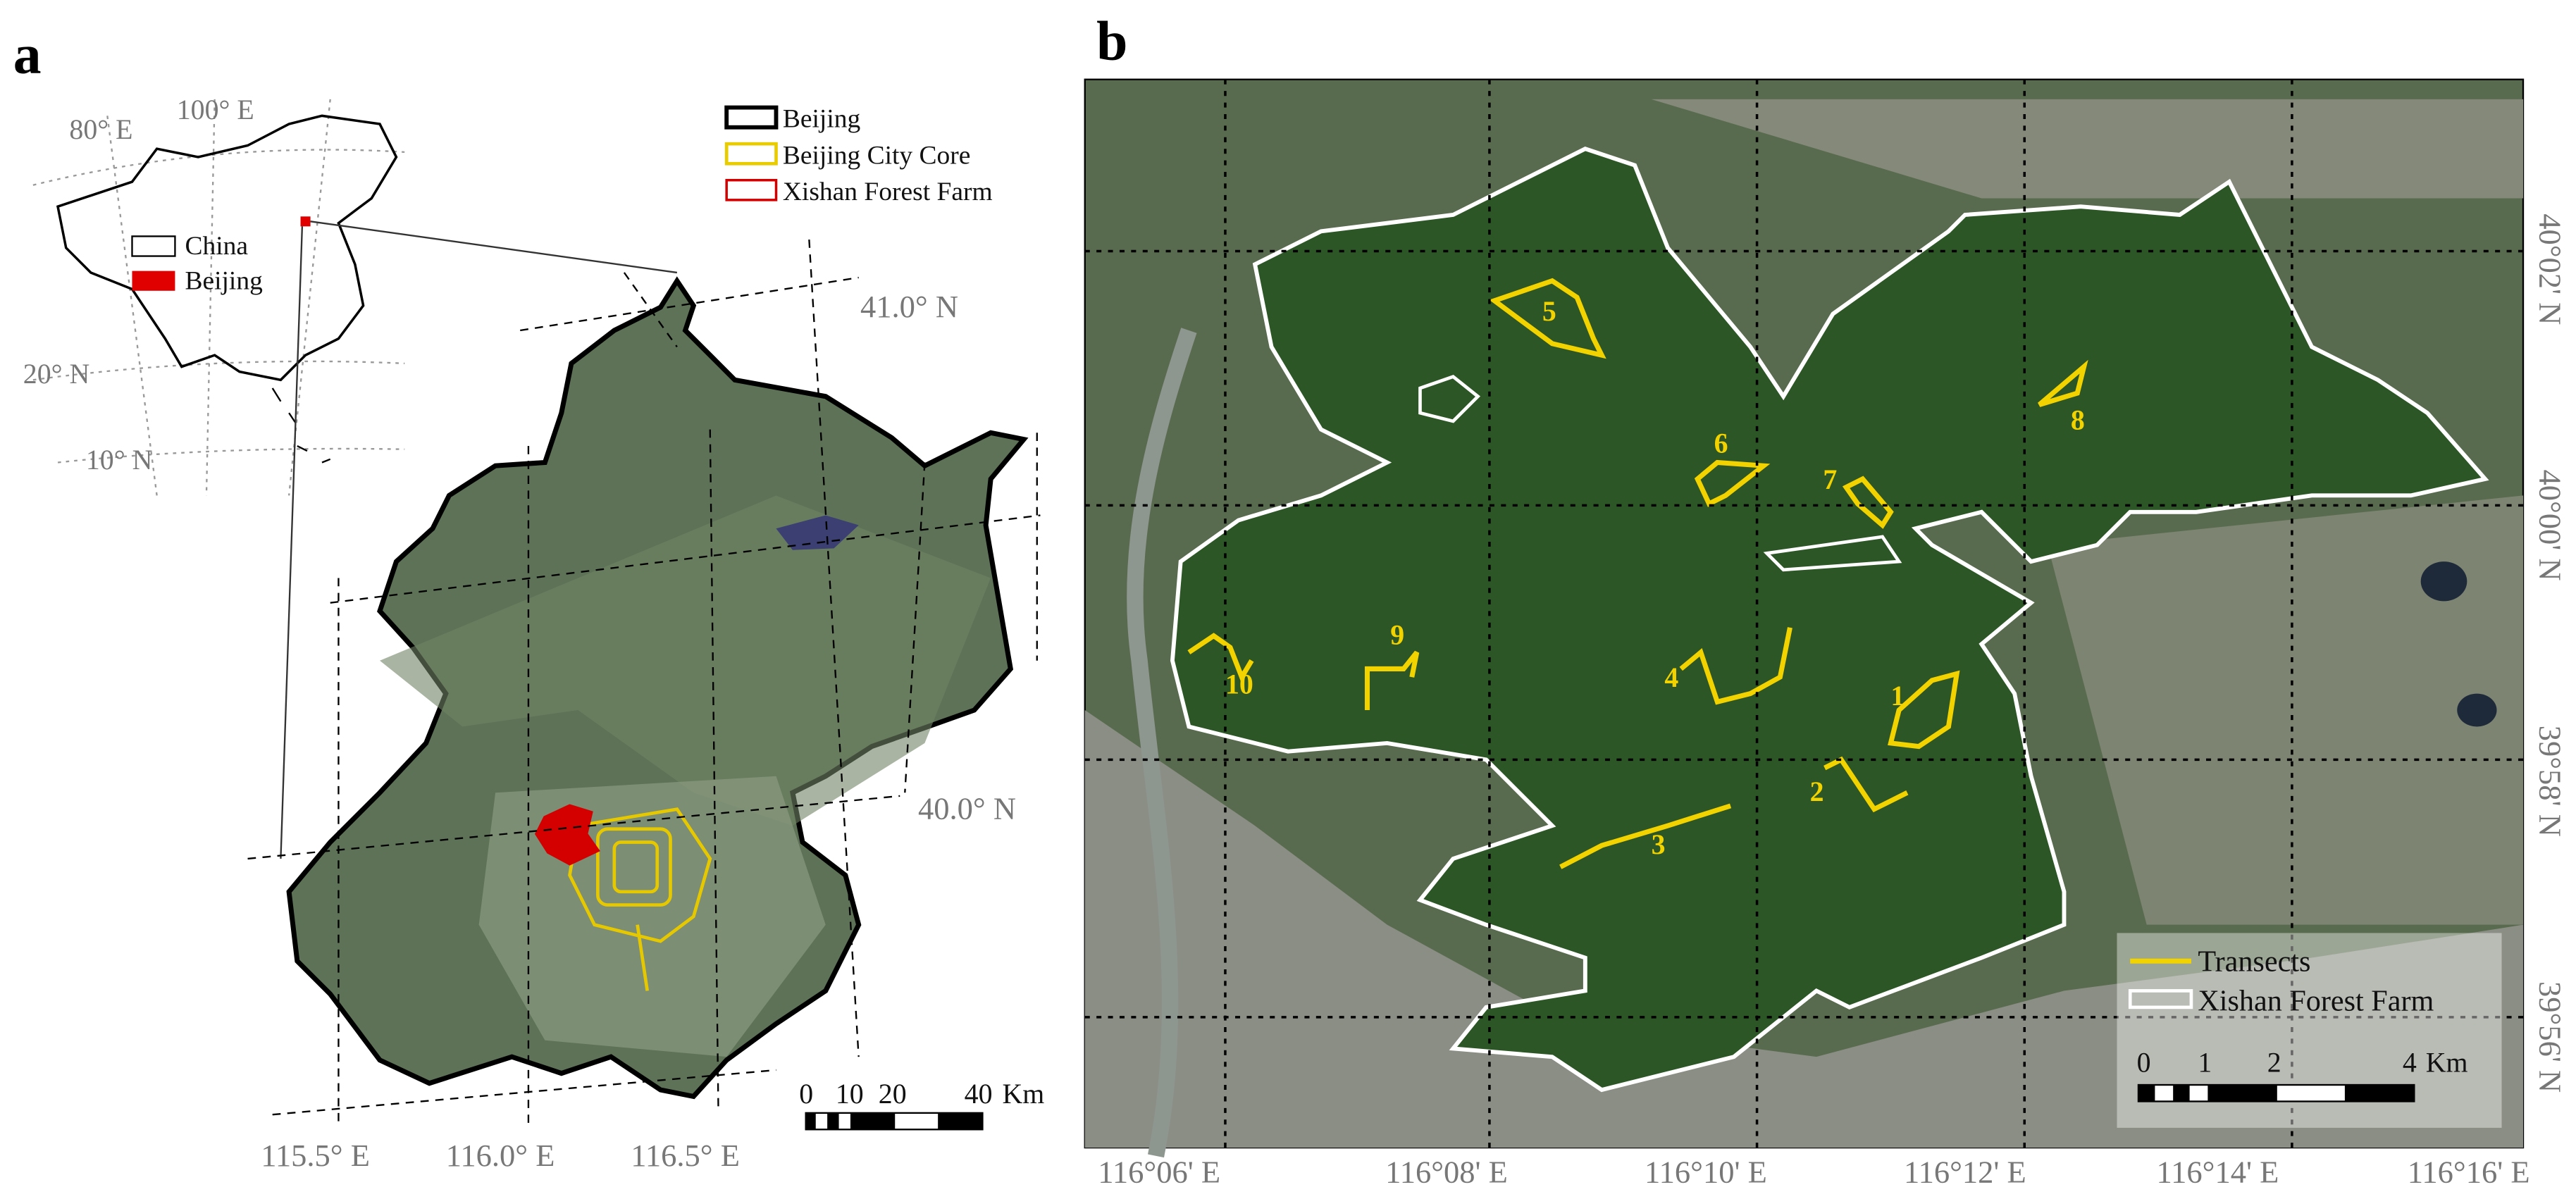 The image size is (2576, 1199). What do you see at coordinates (1721, 443) in the screenshot?
I see `transect-number: 6` at bounding box center [1721, 443].